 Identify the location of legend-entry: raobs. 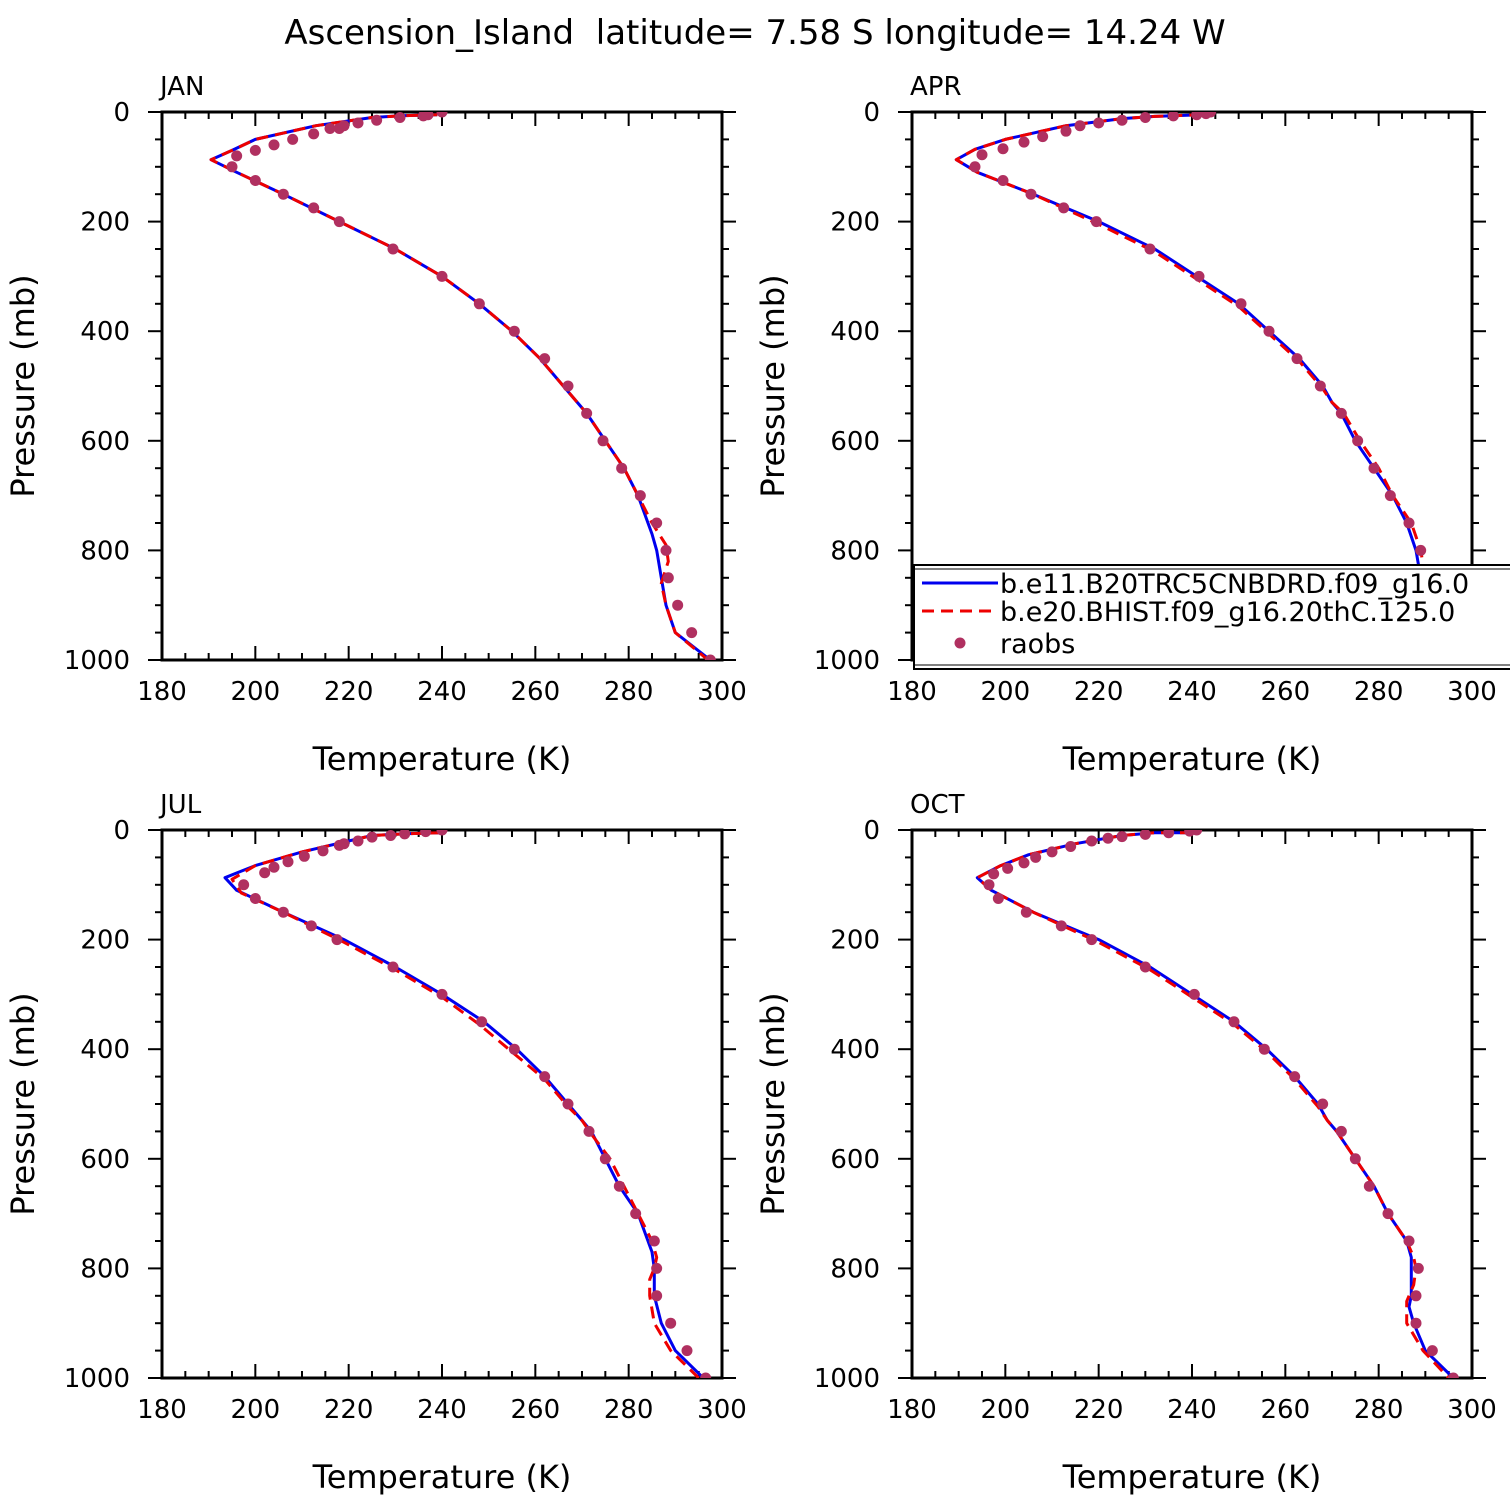
(1037, 644).